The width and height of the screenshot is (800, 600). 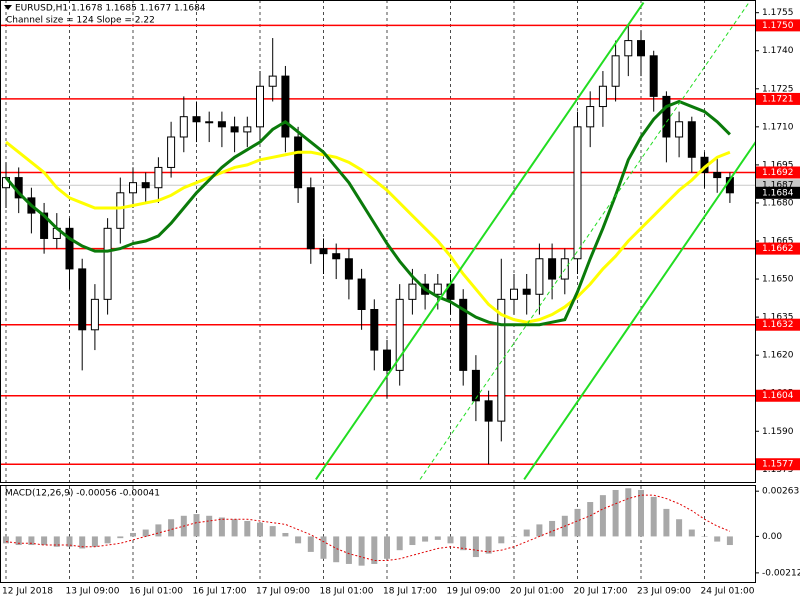 I want to click on collapse-icon, so click(x=8, y=7).